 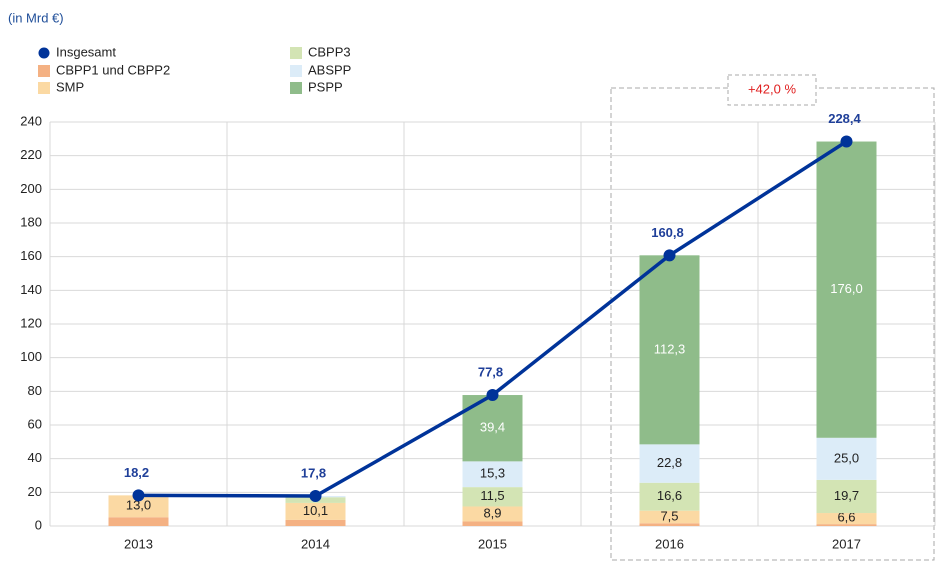 What do you see at coordinates (138, 543) in the screenshot?
I see `x-tick-label: 2013` at bounding box center [138, 543].